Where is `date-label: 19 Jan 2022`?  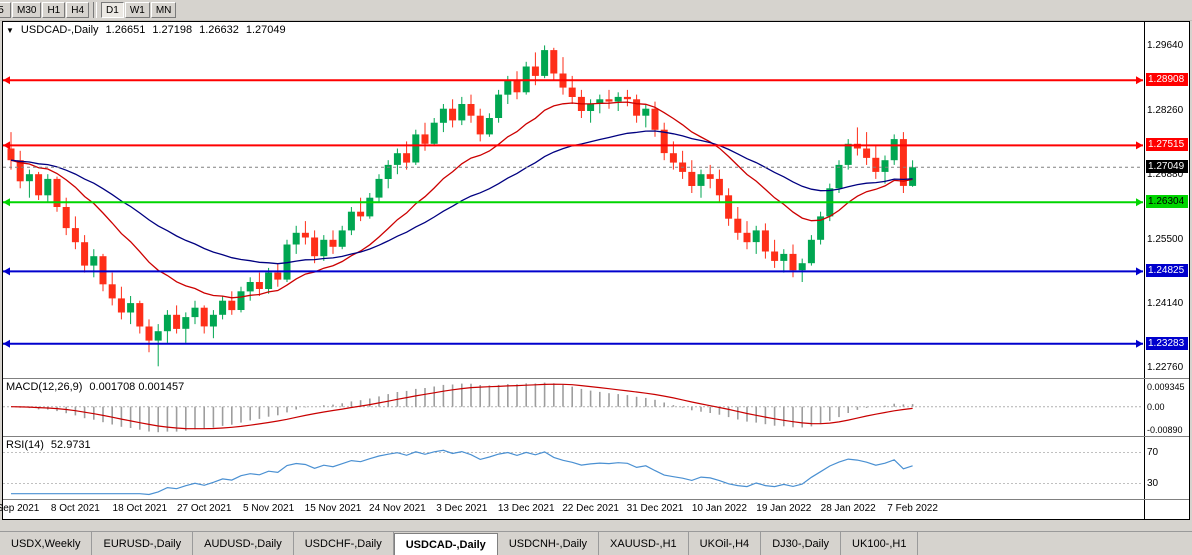 date-label: 19 Jan 2022 is located at coordinates (784, 508).